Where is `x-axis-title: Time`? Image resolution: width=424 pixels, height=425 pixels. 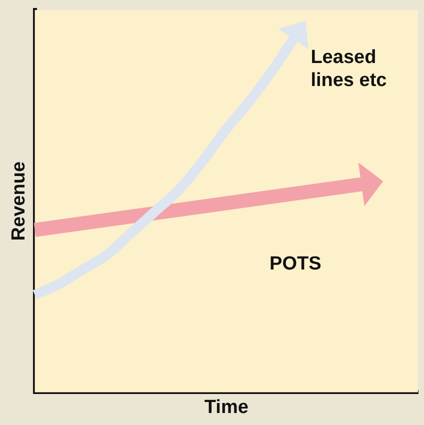
x-axis-title: Time is located at coordinates (226, 407).